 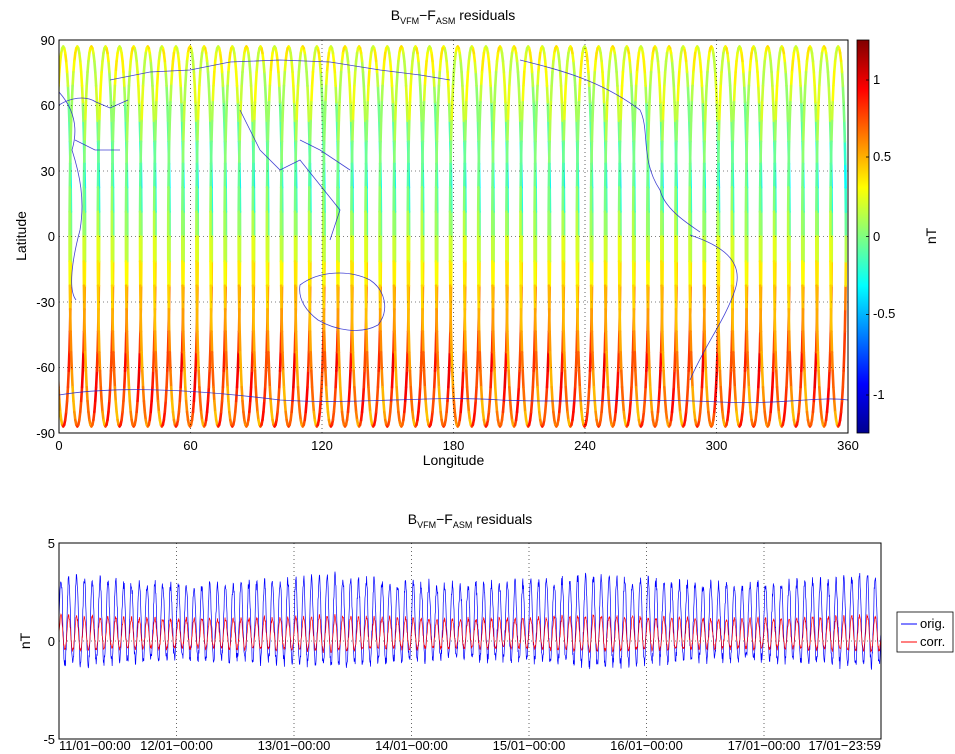 What do you see at coordinates (884, 237) in the screenshot?
I see `colorbar-ticks: -1 -0.5 0 0.5 1` at bounding box center [884, 237].